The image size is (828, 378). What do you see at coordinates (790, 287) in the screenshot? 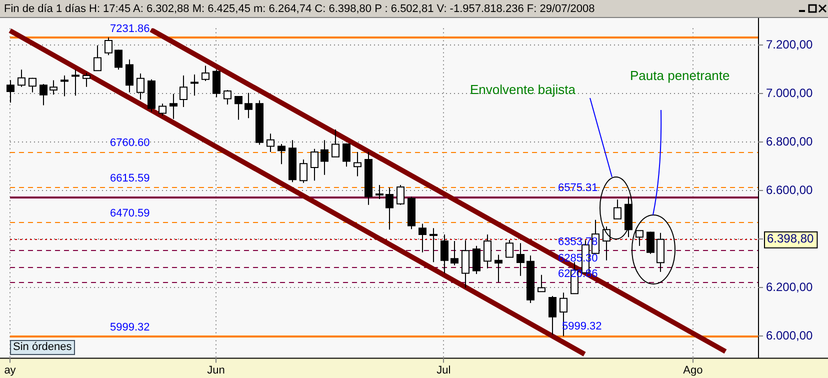
I see `y-tick-label: 6.200,00` at bounding box center [790, 287].